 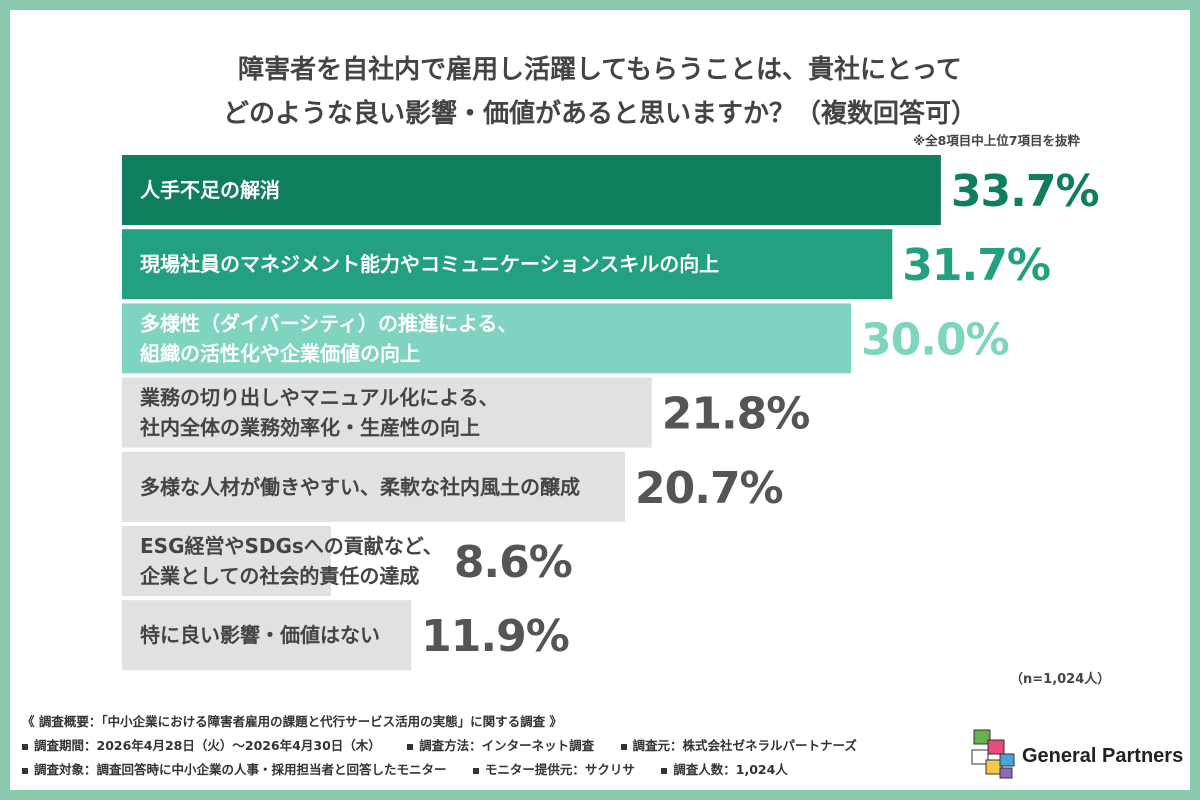 What do you see at coordinates (234, 770) in the screenshot?
I see `survey-target: 調査対象：調査回答時に中小企業の人事・採用担当者と回答したモニター` at bounding box center [234, 770].